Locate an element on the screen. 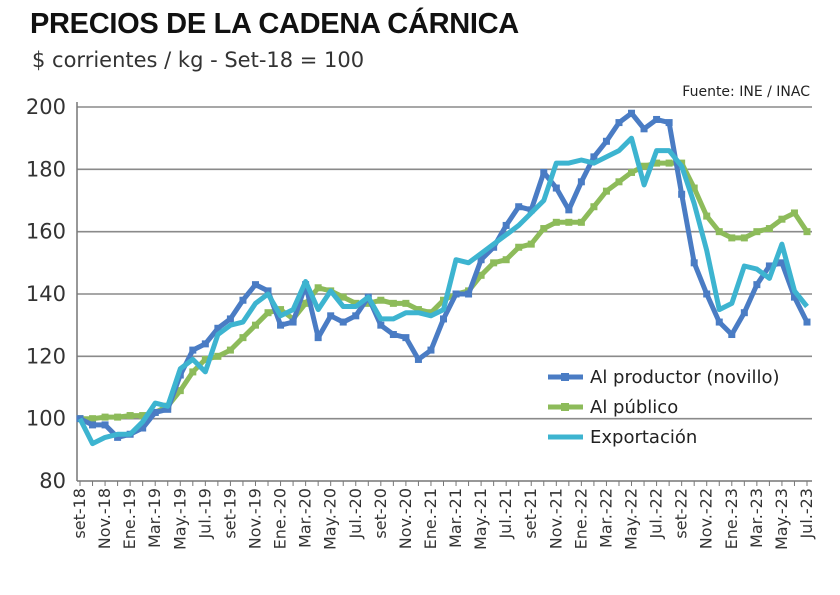  x-tick-label: Nov.-21 is located at coordinates (555, 518).